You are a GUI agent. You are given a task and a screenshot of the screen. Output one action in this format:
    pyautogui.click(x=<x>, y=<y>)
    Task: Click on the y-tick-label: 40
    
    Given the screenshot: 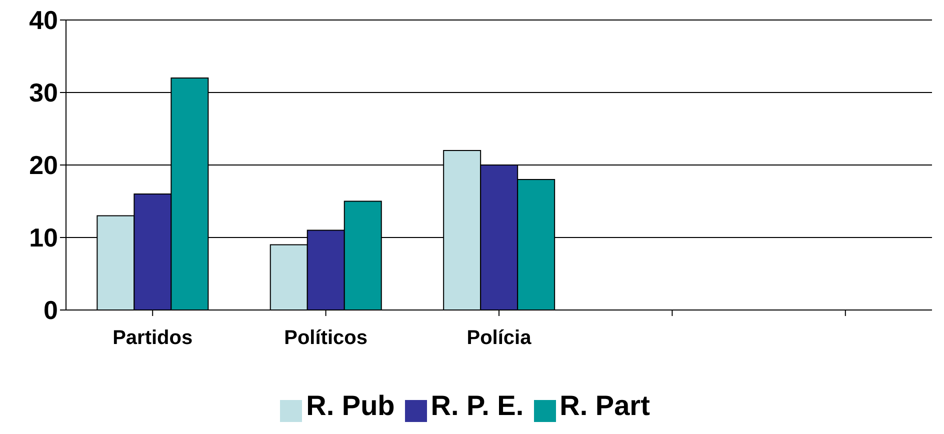 What is the action you would take?
    pyautogui.click(x=43, y=20)
    